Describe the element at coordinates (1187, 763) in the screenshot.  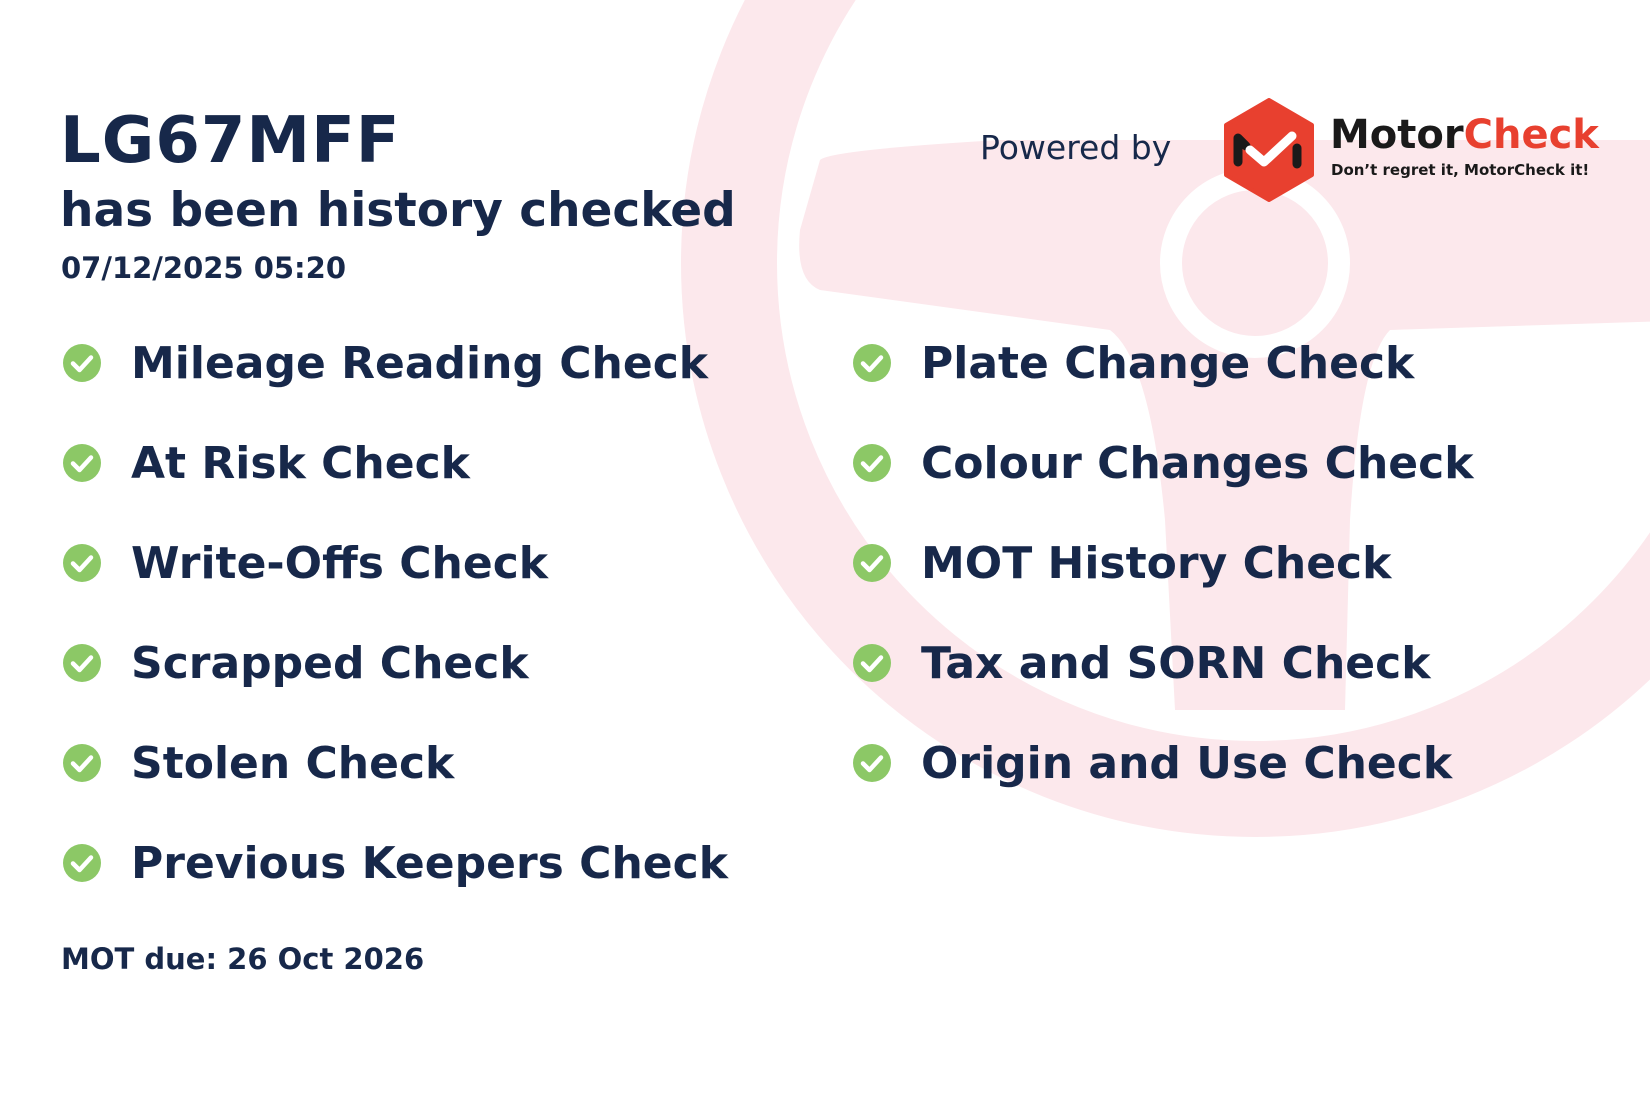
I see `check-label: Origin and Use Check` at that location.